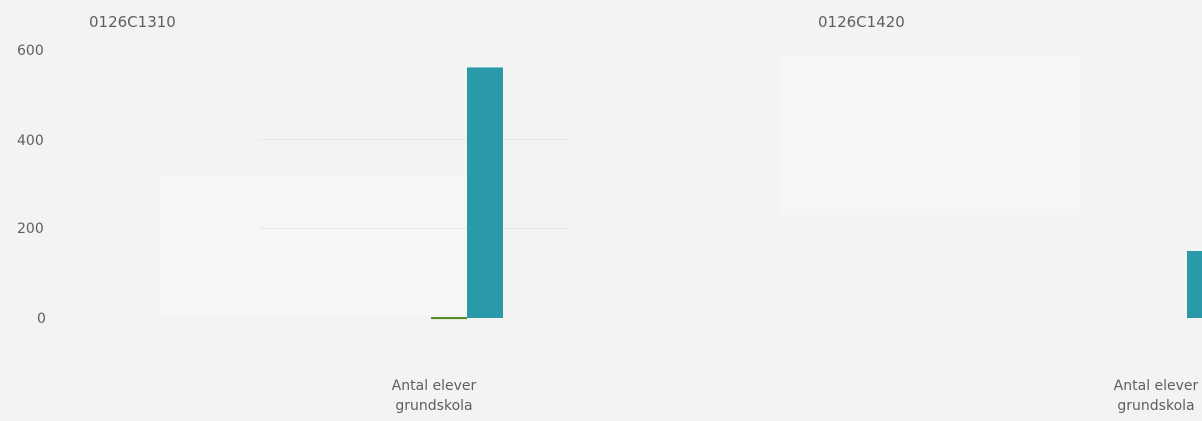  I want to click on y-tick-label-0: 0, so click(41, 319).